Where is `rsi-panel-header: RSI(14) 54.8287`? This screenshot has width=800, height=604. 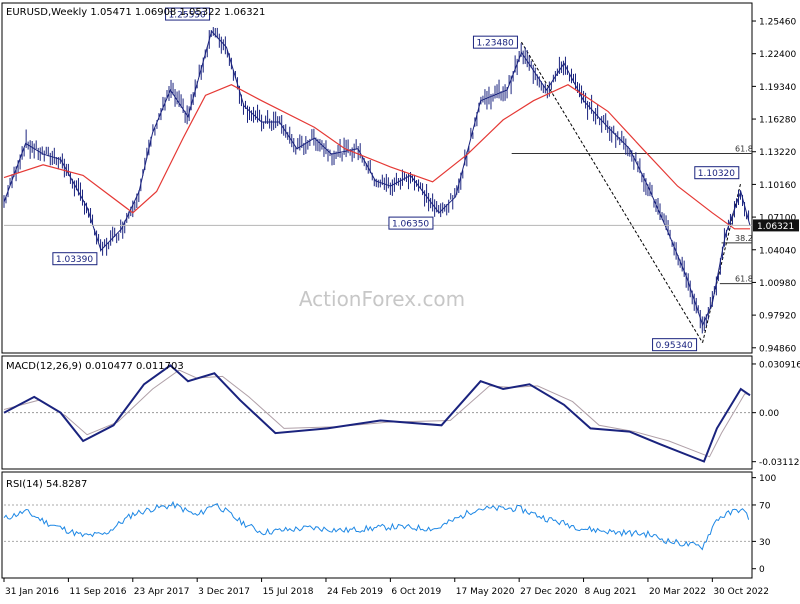 rsi-panel-header: RSI(14) 54.8287 is located at coordinates (46, 484).